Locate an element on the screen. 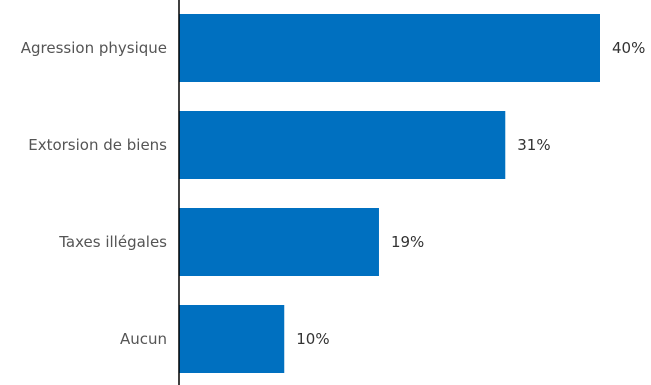  value-label-1: 31% is located at coordinates (533, 145).